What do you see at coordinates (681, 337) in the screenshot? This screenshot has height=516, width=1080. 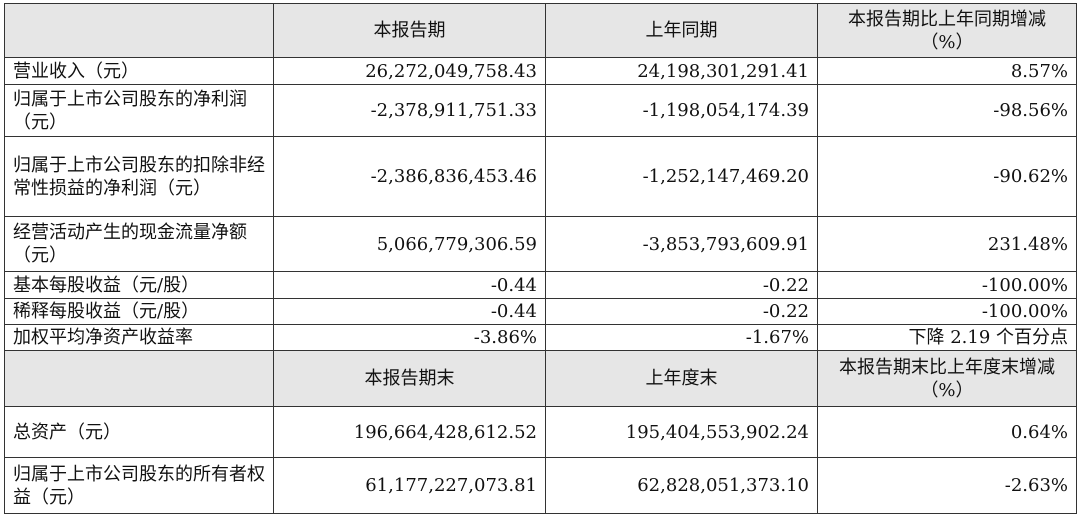 I see `prior-value: -1.67%` at bounding box center [681, 337].